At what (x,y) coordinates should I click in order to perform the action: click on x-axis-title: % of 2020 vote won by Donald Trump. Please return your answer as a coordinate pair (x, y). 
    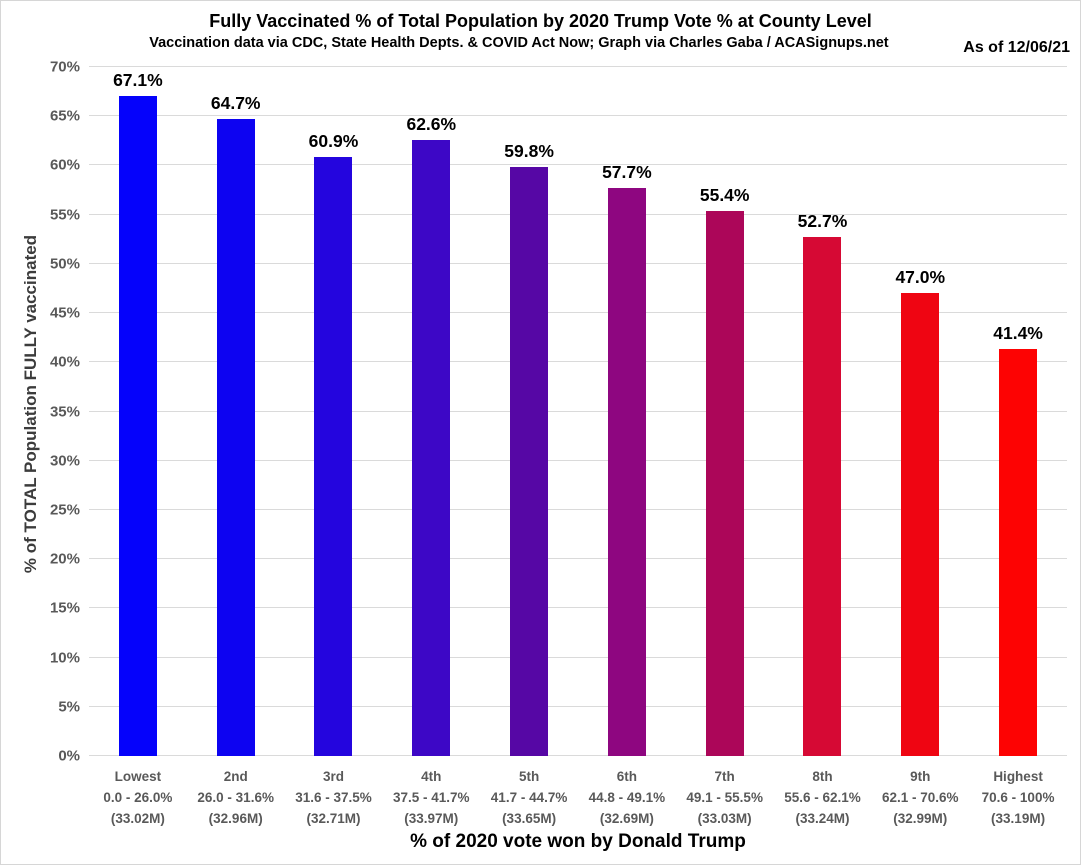
    Looking at the image, I should click on (578, 841).